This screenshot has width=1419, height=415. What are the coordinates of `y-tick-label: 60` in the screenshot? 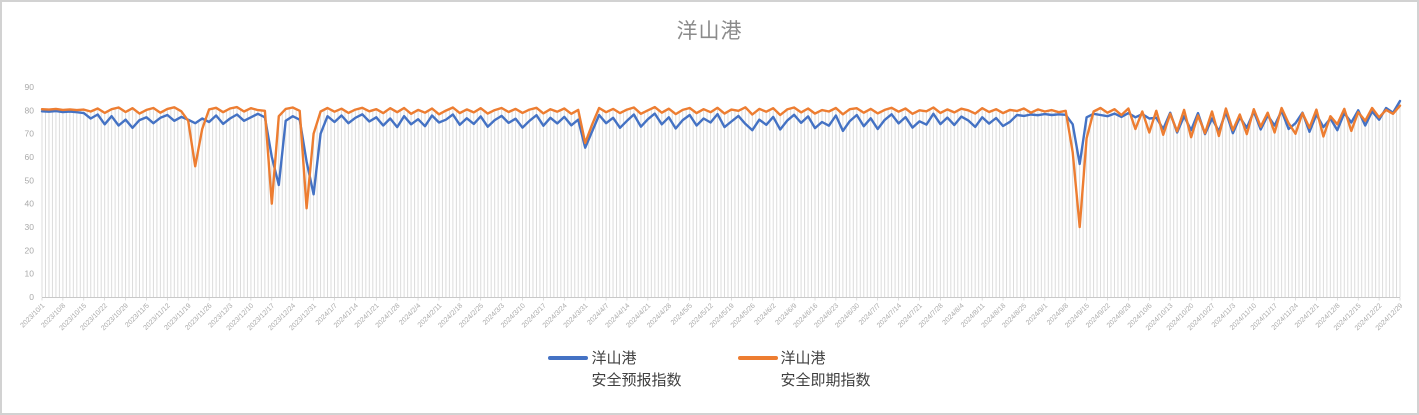 It's located at (30, 157).